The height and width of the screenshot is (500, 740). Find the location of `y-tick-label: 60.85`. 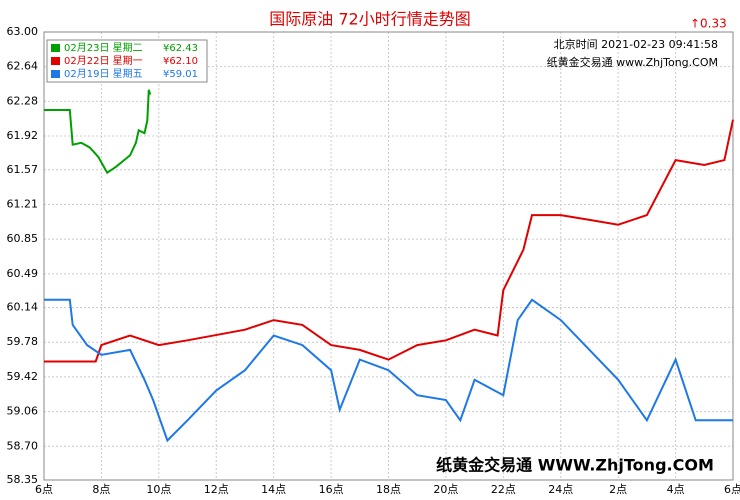

y-tick-label: 60.85 is located at coordinates (23, 238).